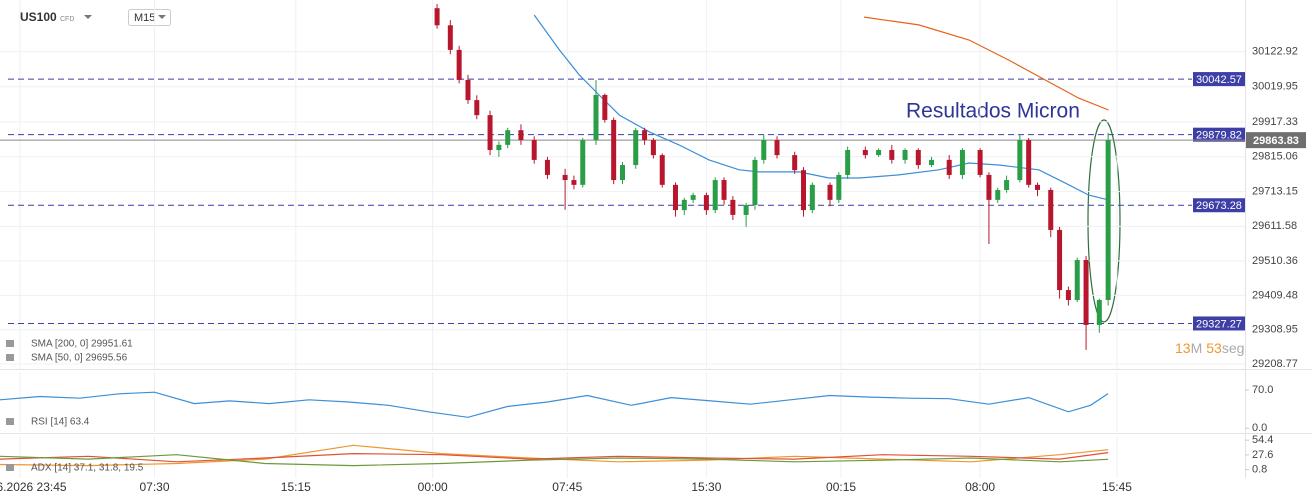 The image size is (1312, 501). What do you see at coordinates (79, 358) in the screenshot?
I see `legend-entry: SMA [50, 0] 29695.56` at bounding box center [79, 358].